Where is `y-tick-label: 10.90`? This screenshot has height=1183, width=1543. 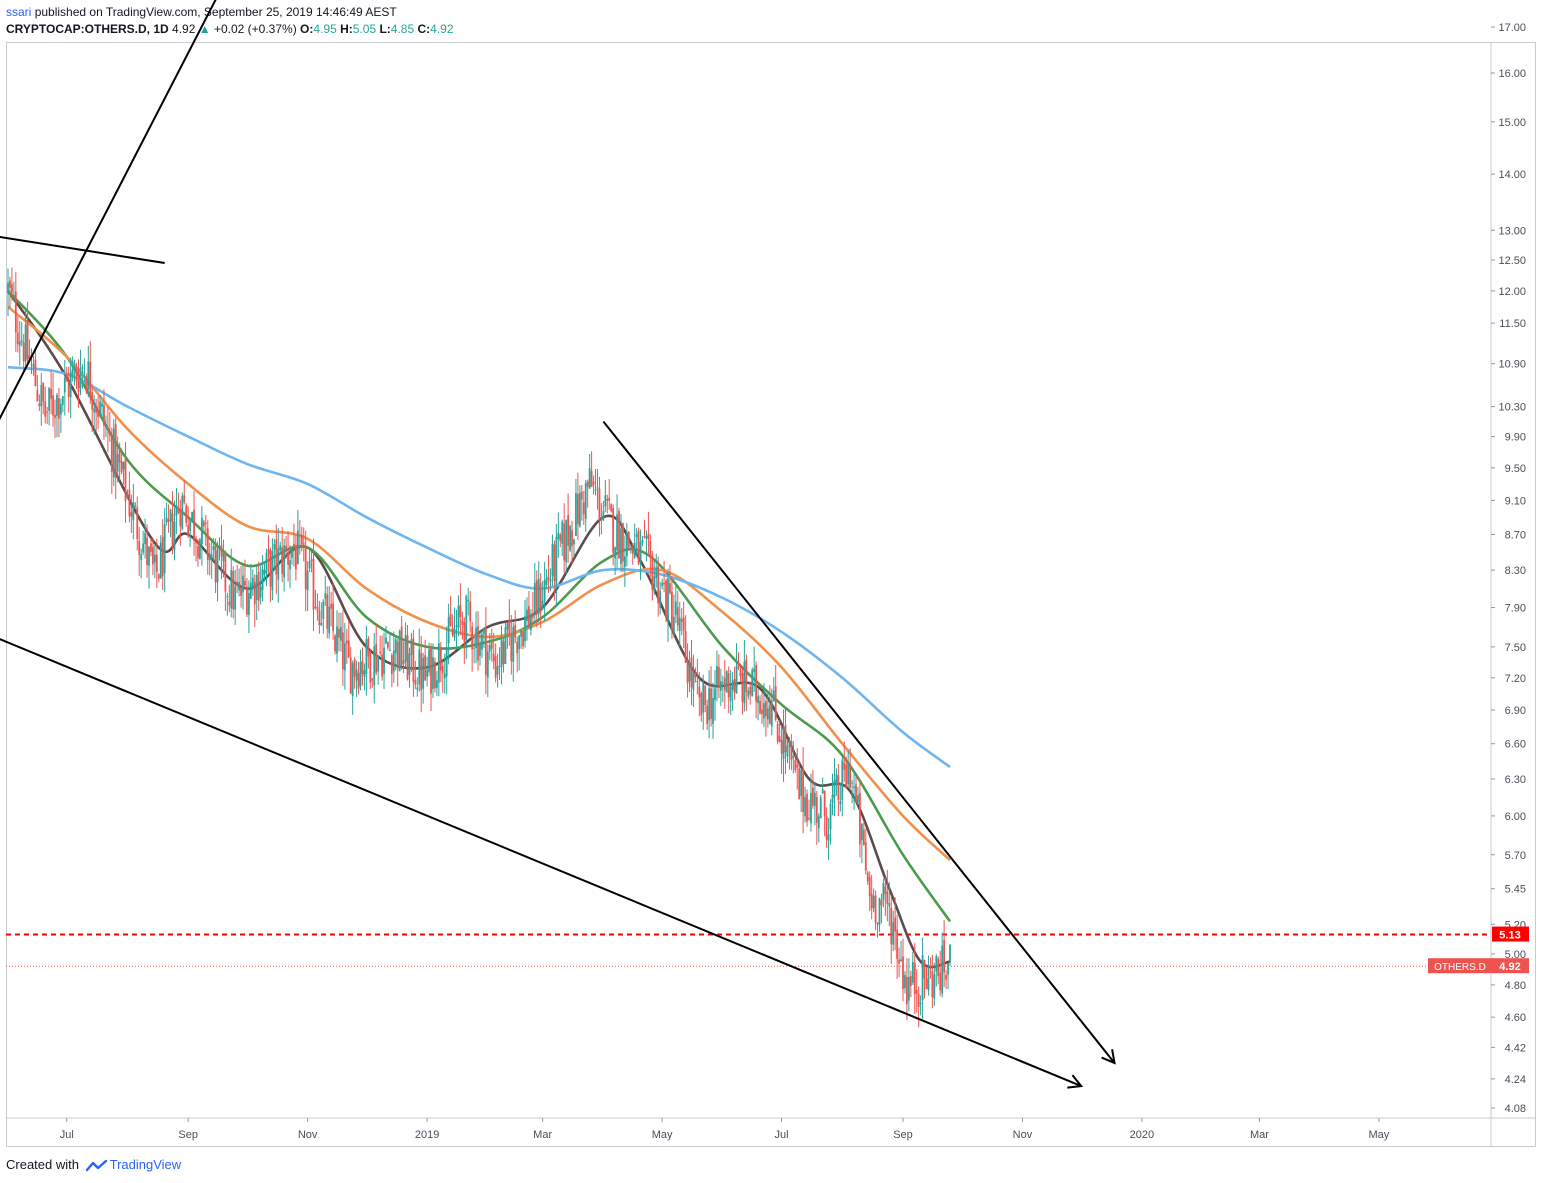
y-tick-label: 10.90 is located at coordinates (1512, 365).